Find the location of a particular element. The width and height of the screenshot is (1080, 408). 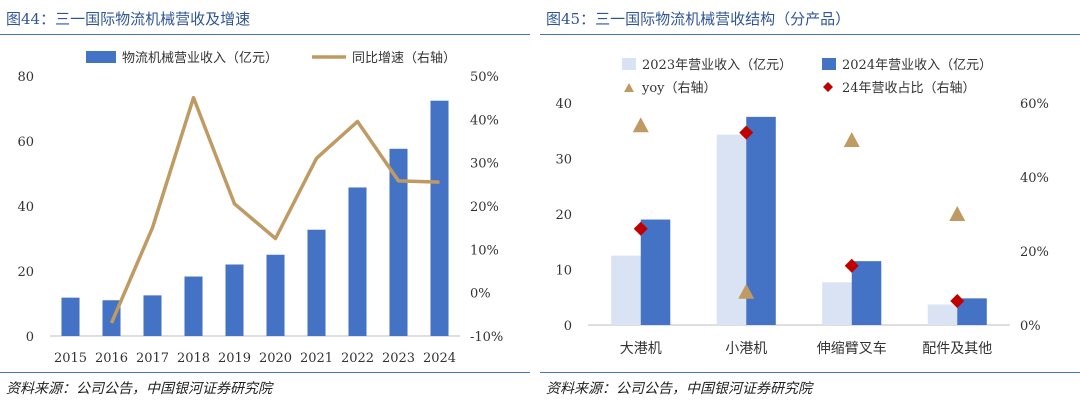

y2-tick-label: 10% is located at coordinates (484, 250).